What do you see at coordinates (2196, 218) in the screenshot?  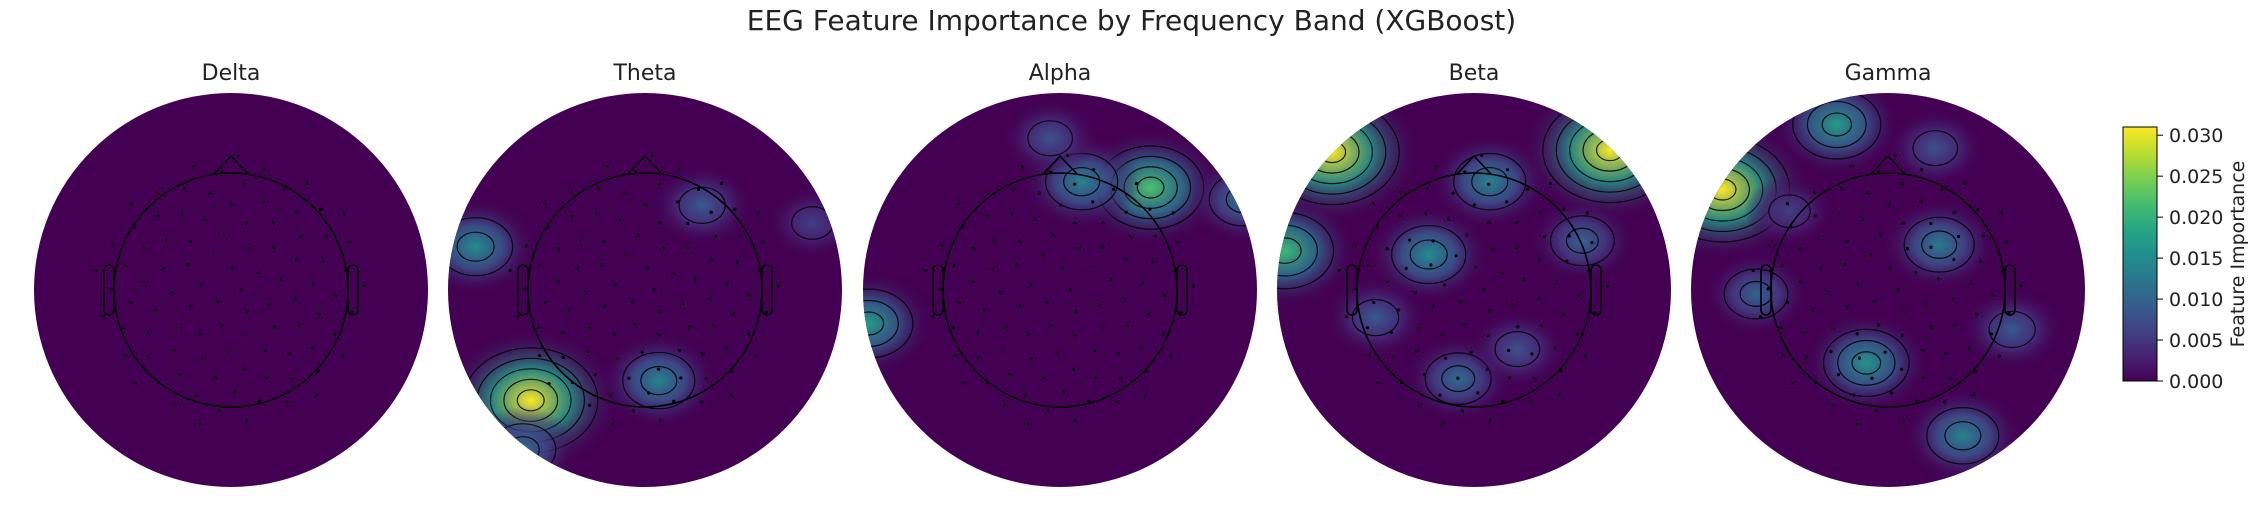 I see `colorbar-tick-label: 0.020` at bounding box center [2196, 218].